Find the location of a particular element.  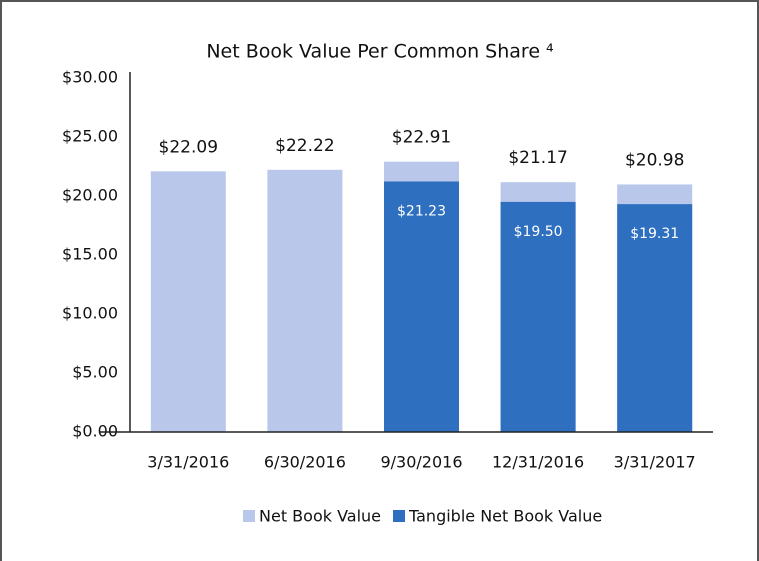

x-tick-label: 6/30/2016 is located at coordinates (305, 462).